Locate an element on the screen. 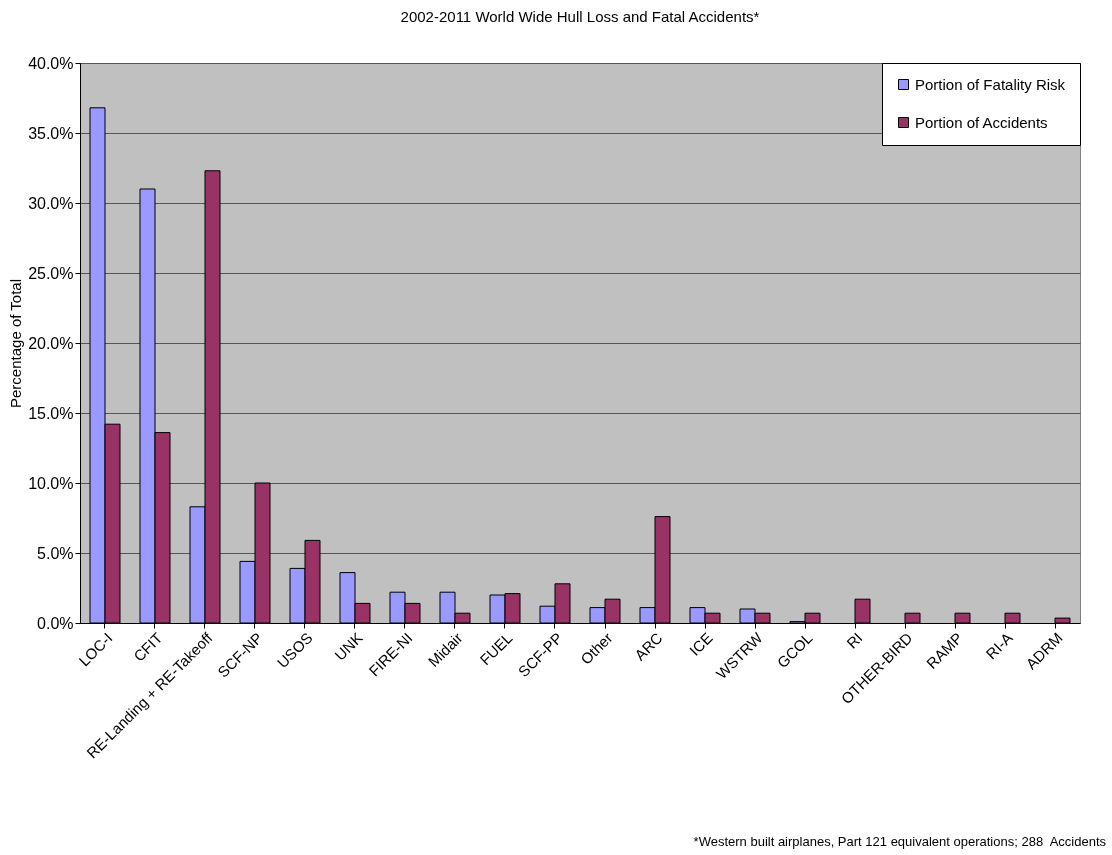 The image size is (1112, 855). y-tick-label: 10.0% is located at coordinates (51, 483).